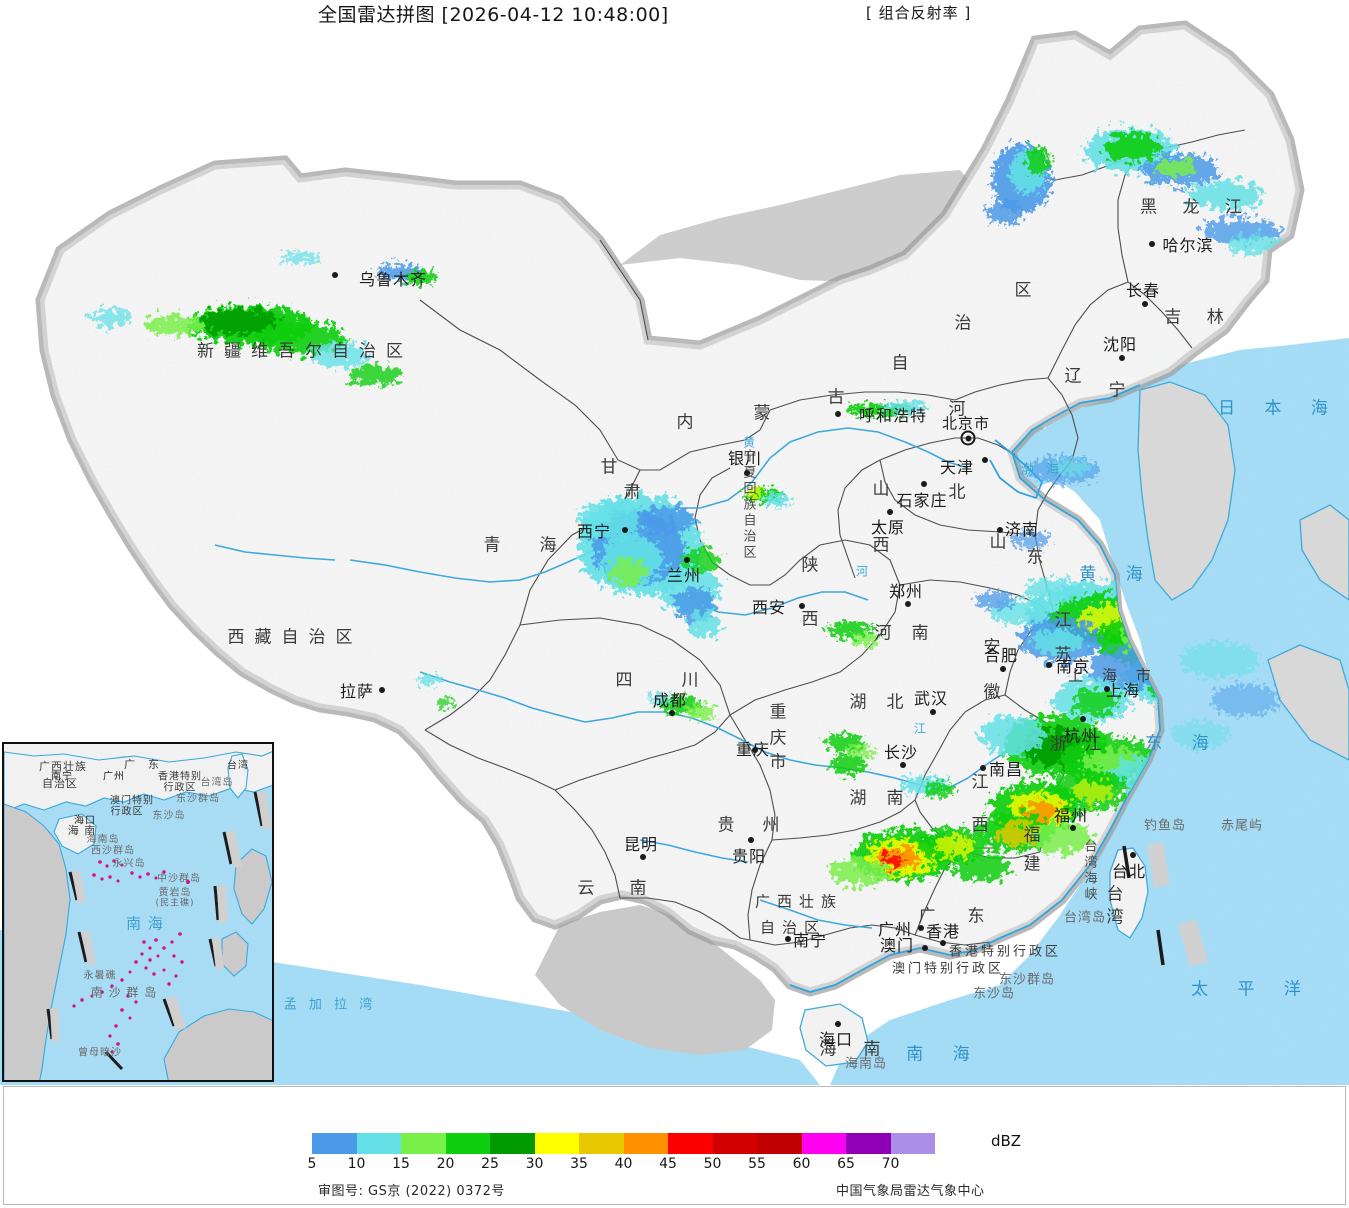 This screenshot has height=1208, width=1349. I want to click on colorbar-tick-label: 45, so click(668, 1164).